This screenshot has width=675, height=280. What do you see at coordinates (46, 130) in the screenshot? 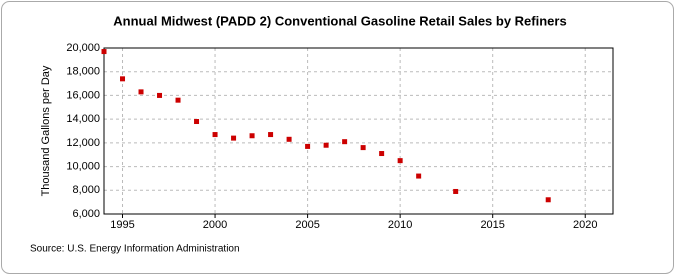
I see `y-axis-title: Thousand Gallons per Day` at bounding box center [46, 130].